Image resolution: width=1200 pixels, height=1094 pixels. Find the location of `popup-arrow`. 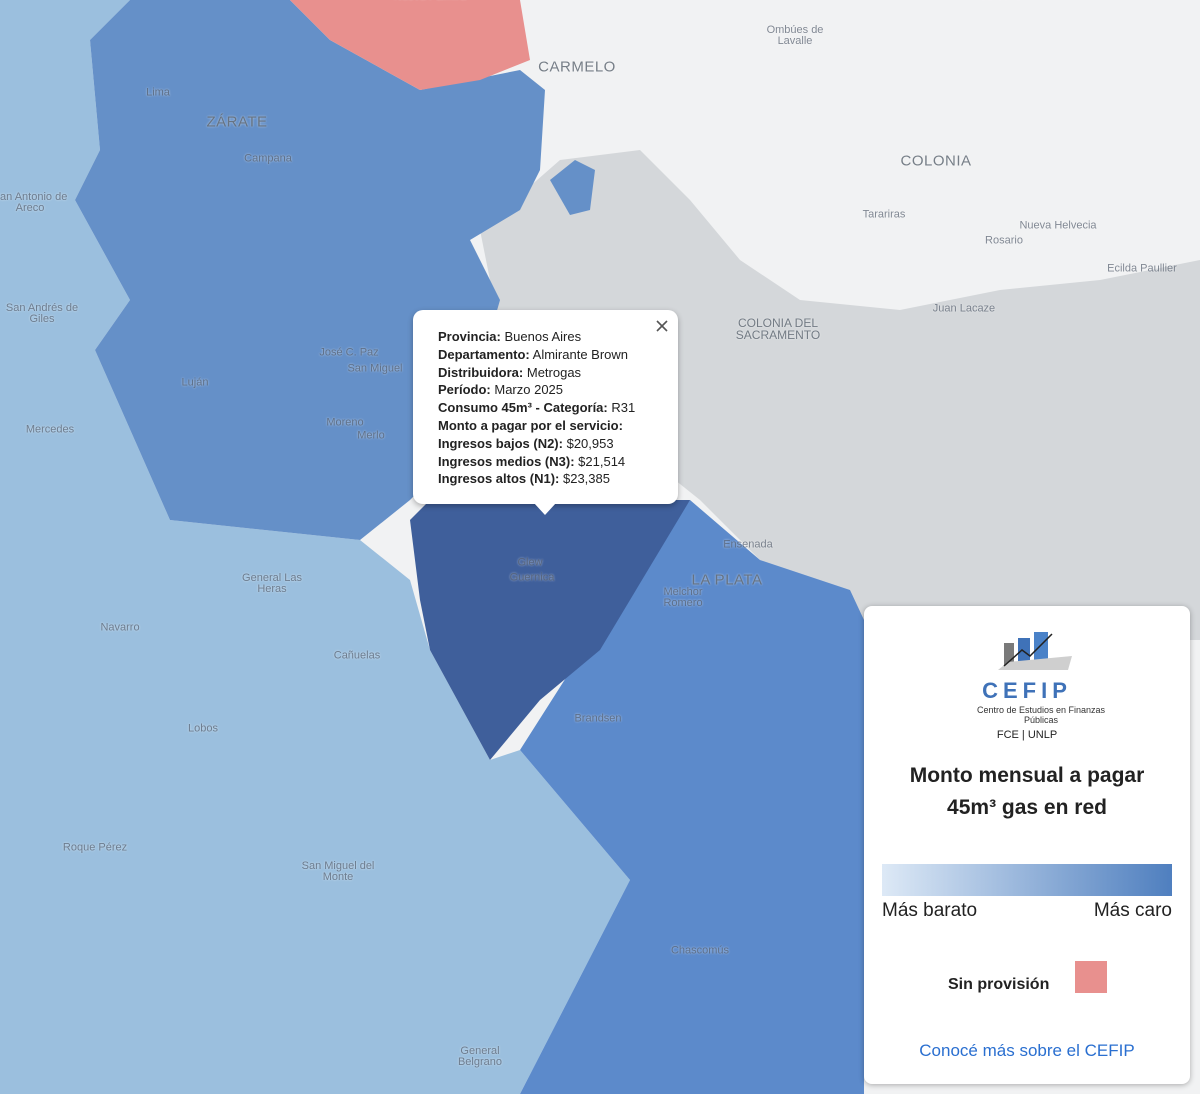

popup-arrow is located at coordinates (545, 509).